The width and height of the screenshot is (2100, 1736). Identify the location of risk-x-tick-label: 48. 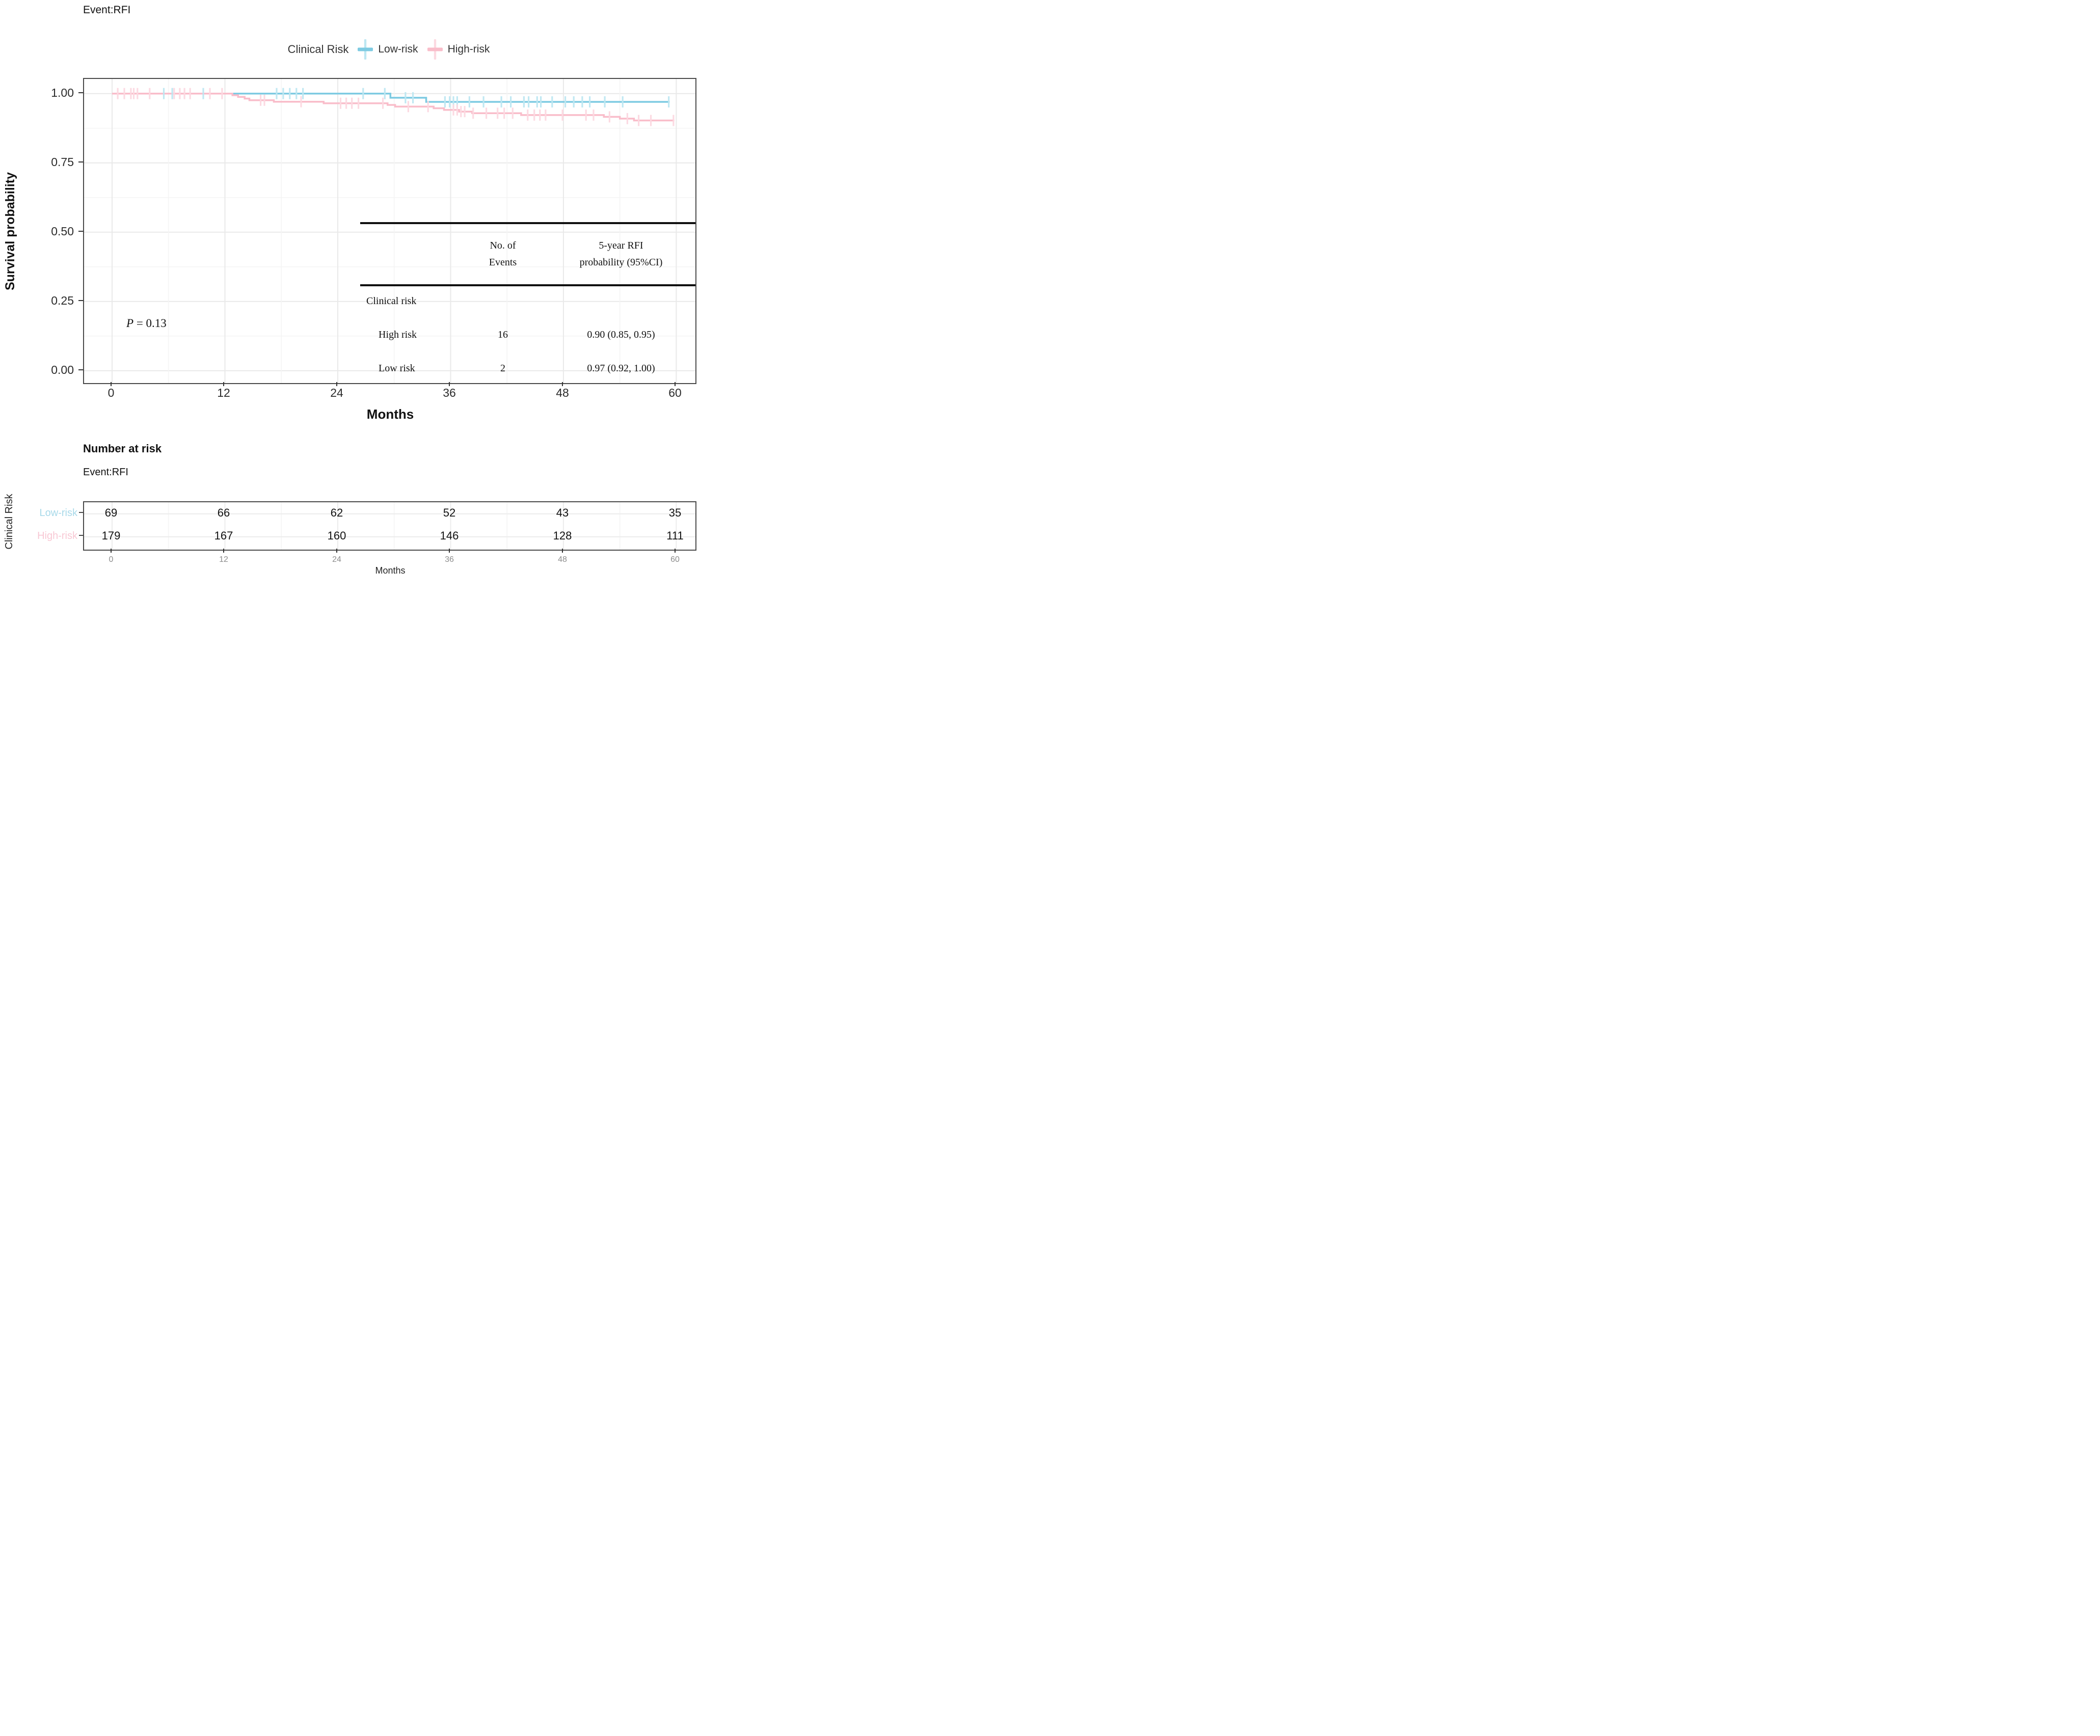
(563, 559).